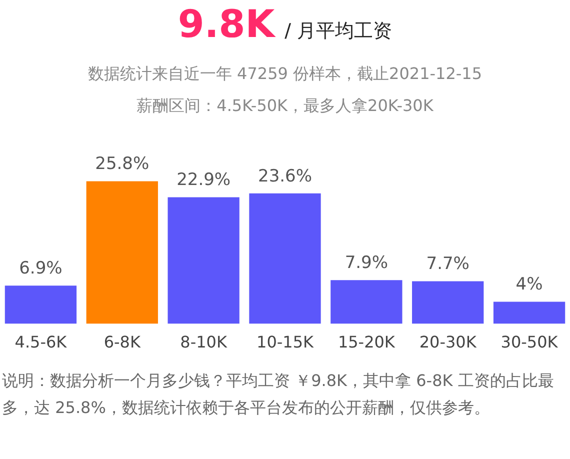 This screenshot has height=459, width=570. Describe the element at coordinates (203, 180) in the screenshot. I see `data-label: 22.9%` at that location.